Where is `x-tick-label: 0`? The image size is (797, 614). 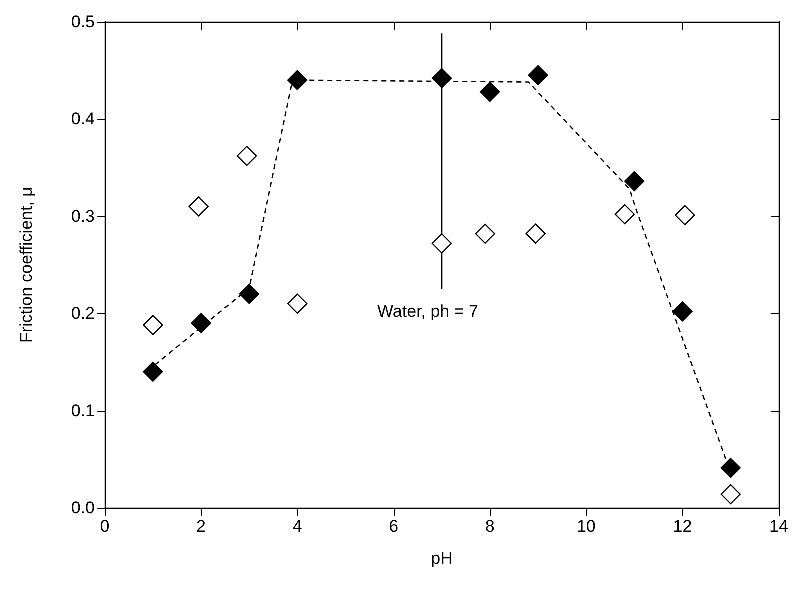
x-tick-label: 0 is located at coordinates (105, 526).